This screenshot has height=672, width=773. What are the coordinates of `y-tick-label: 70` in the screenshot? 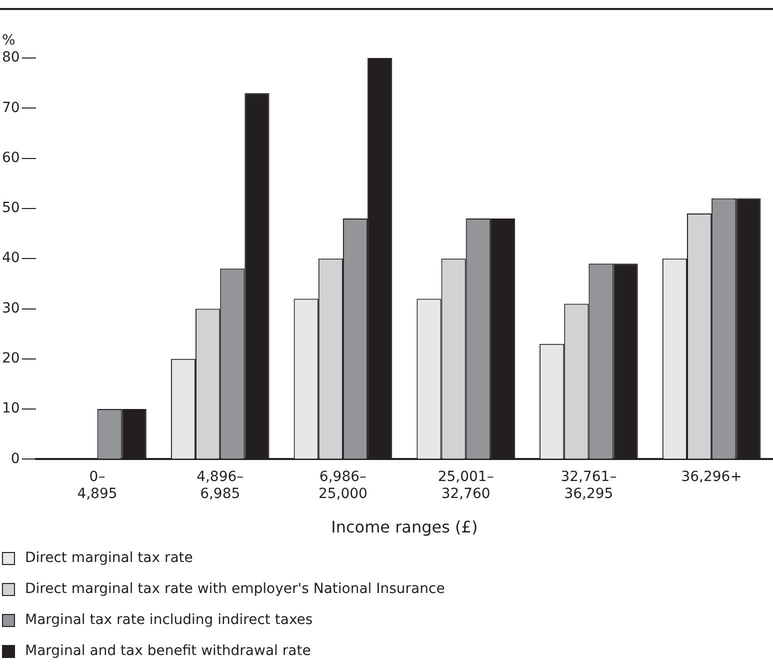 It's located at (11, 108).